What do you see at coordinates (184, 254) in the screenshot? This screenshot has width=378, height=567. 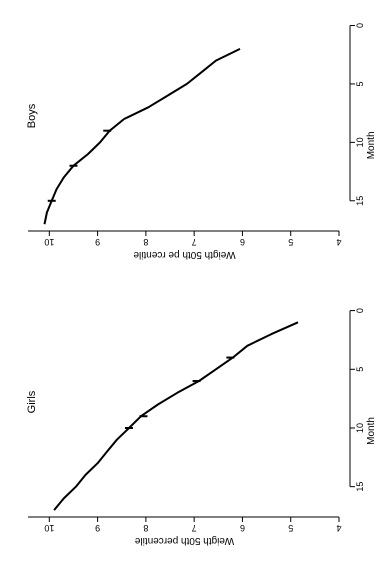 I see `weight-axis-title: Weigth 50th pe rcentile` at bounding box center [184, 254].